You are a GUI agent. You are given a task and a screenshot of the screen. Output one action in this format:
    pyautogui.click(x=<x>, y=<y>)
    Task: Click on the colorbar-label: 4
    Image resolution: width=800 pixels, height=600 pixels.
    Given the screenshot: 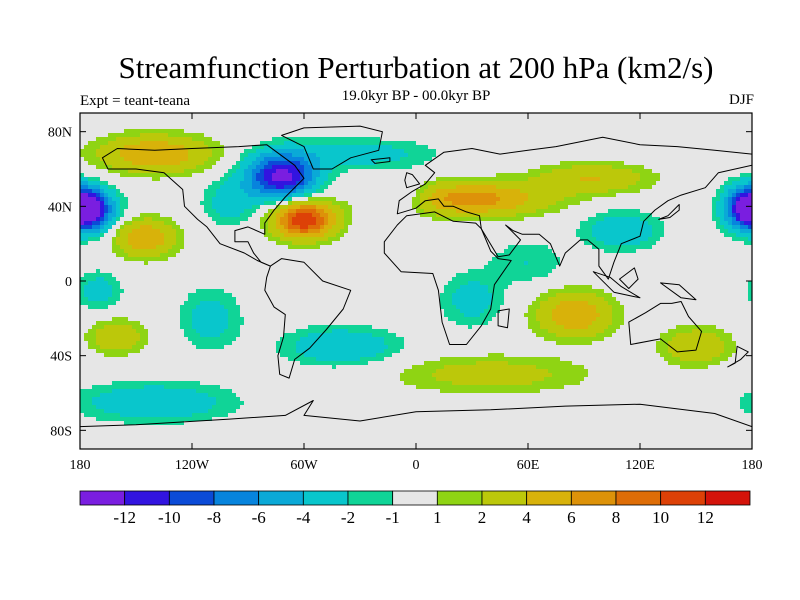 What is the action you would take?
    pyautogui.click(x=526, y=517)
    